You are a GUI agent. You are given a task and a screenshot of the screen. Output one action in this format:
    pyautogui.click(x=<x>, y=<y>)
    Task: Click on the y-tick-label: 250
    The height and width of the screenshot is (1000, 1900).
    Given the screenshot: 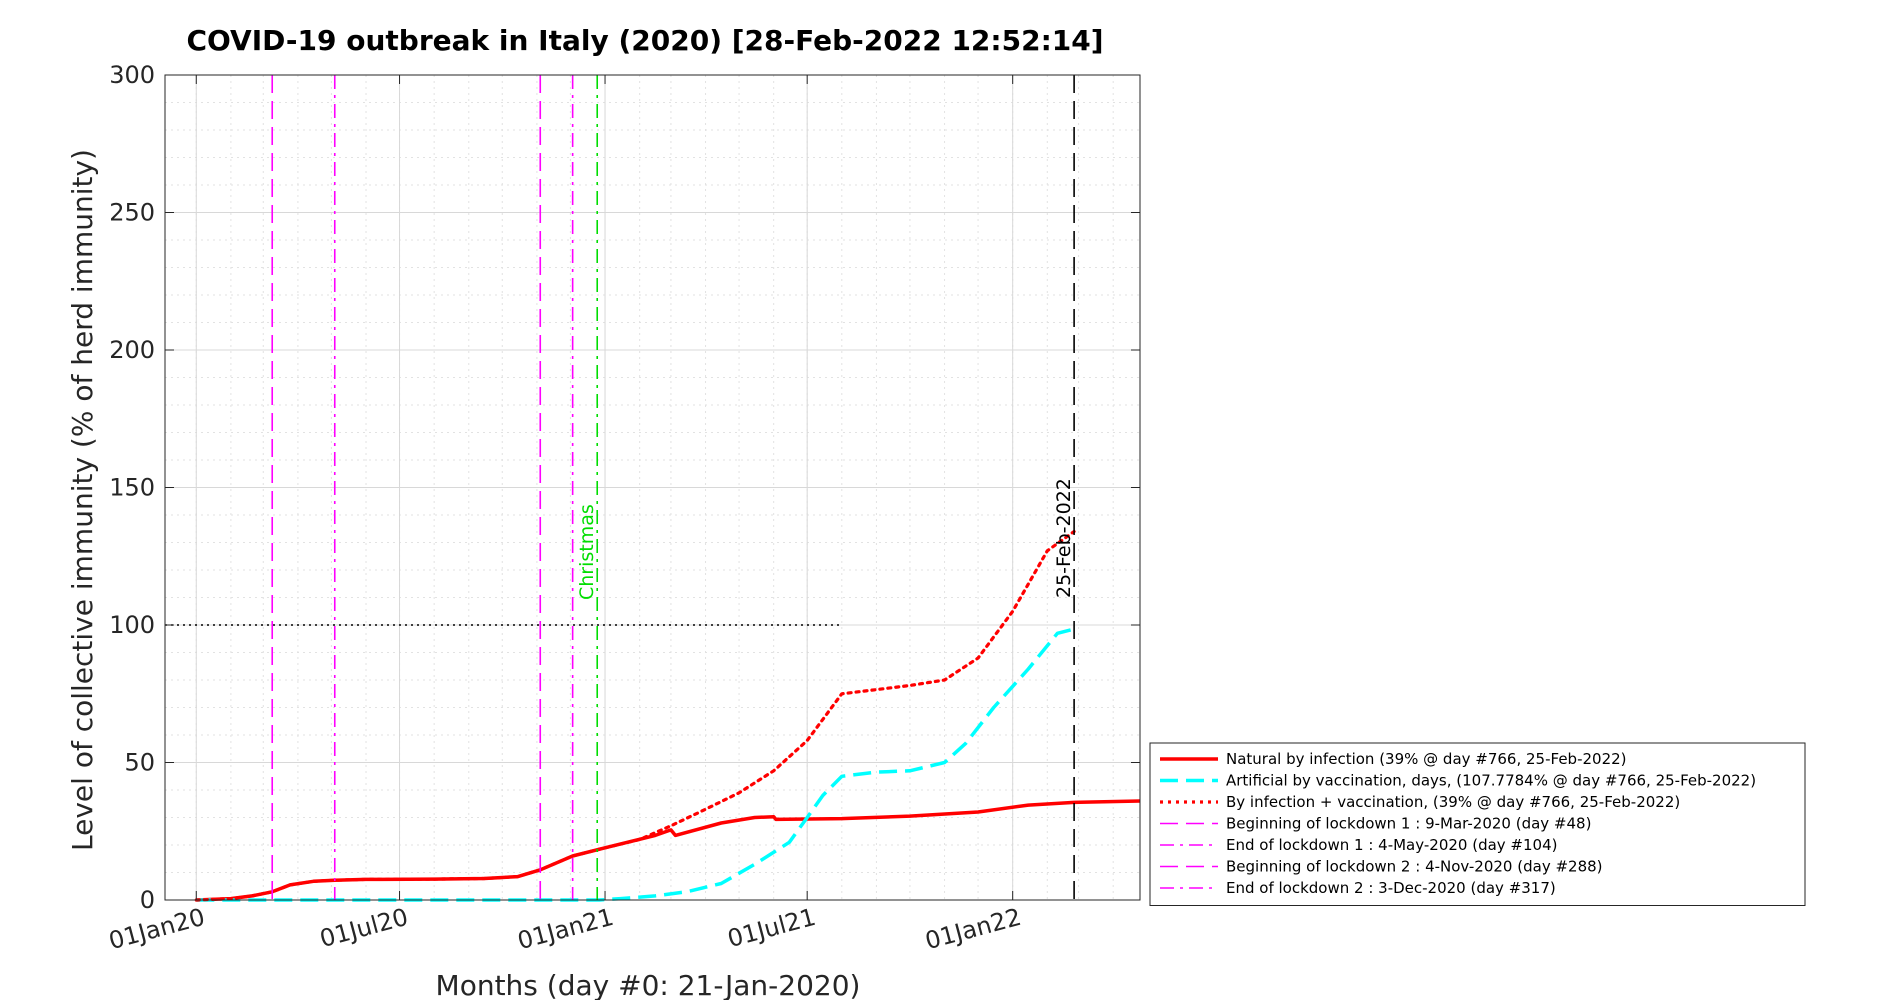 What is the action you would take?
    pyautogui.click(x=132, y=213)
    